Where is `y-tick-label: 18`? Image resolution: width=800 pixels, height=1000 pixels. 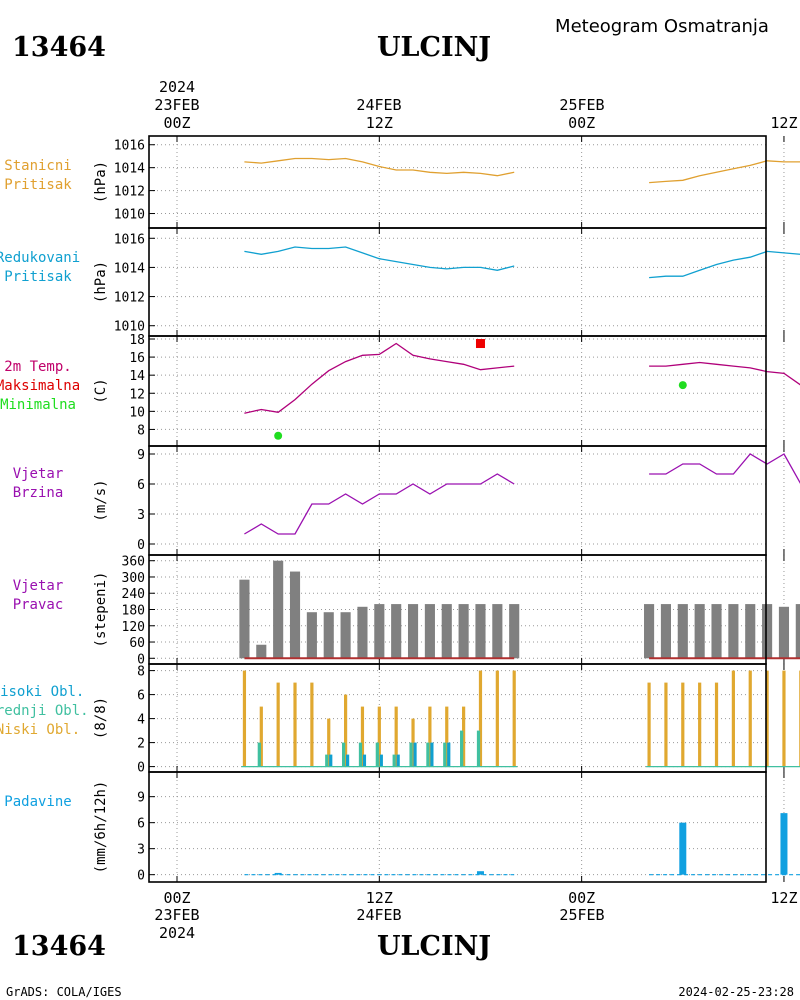 y-tick-label: 18 is located at coordinates (137, 340).